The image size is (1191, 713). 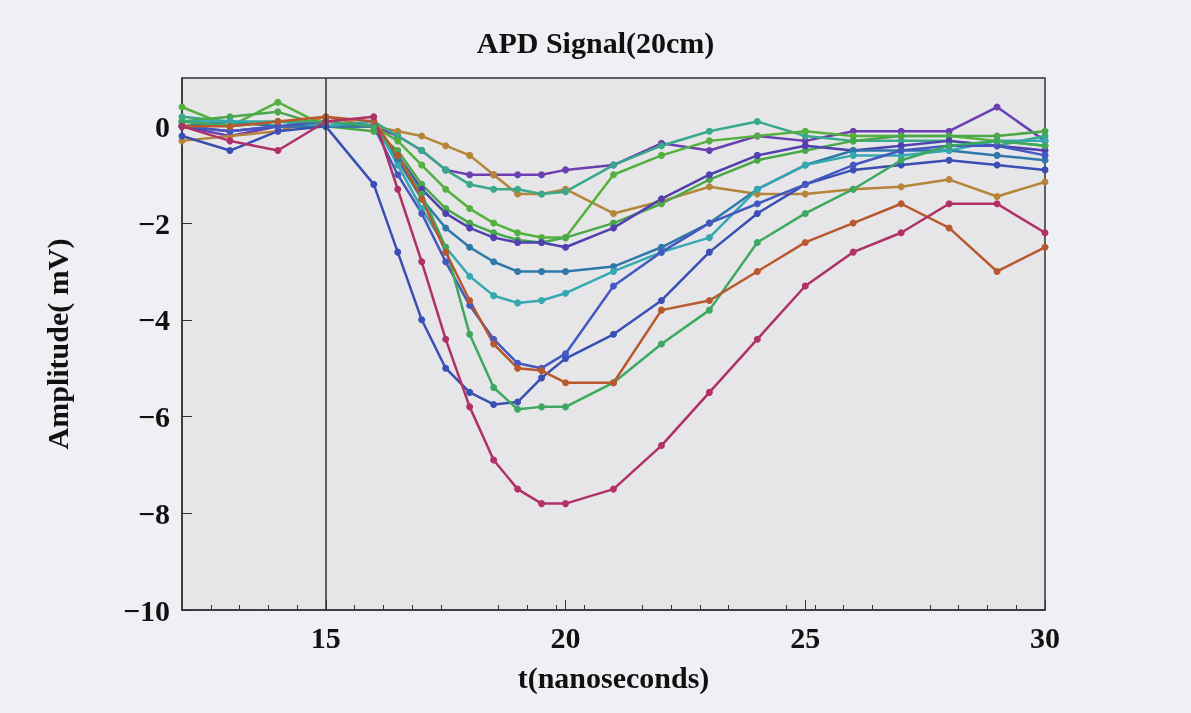 What do you see at coordinates (1045, 637) in the screenshot?
I see `x-tick-label: 30` at bounding box center [1045, 637].